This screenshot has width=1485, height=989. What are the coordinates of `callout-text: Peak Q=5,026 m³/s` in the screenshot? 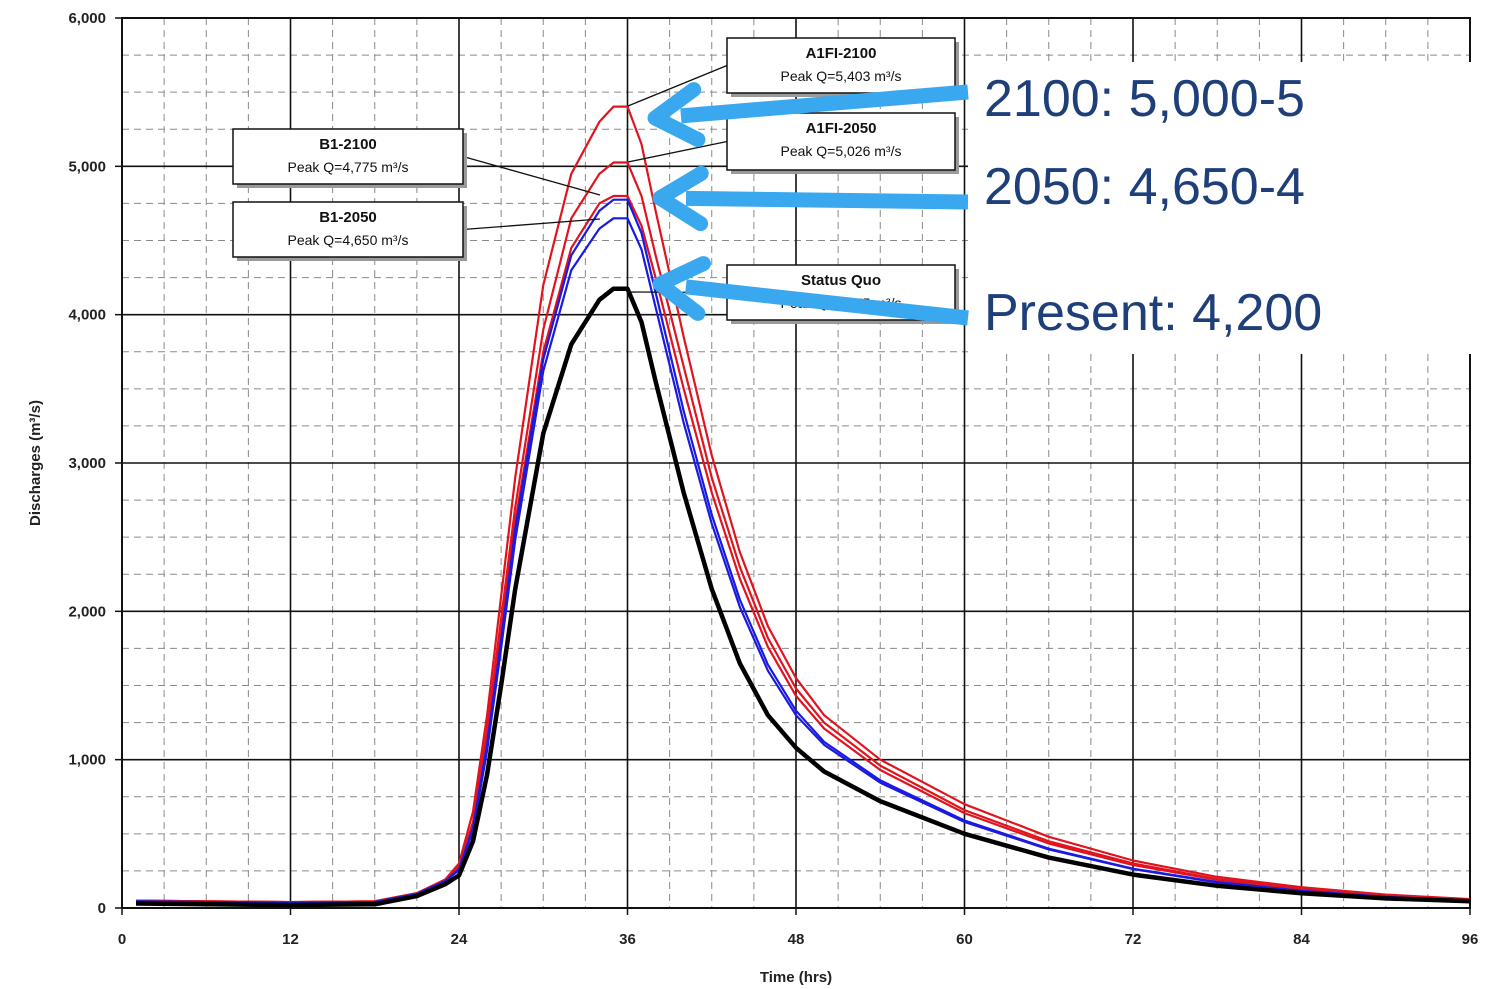 It's located at (840, 151).